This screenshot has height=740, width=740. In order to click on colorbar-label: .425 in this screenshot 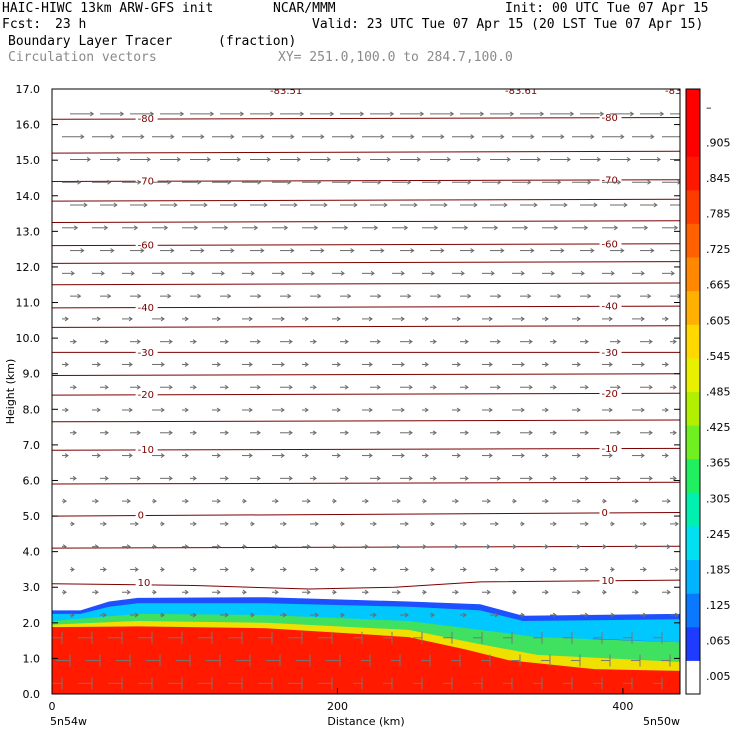, I will do `click(718, 427)`.